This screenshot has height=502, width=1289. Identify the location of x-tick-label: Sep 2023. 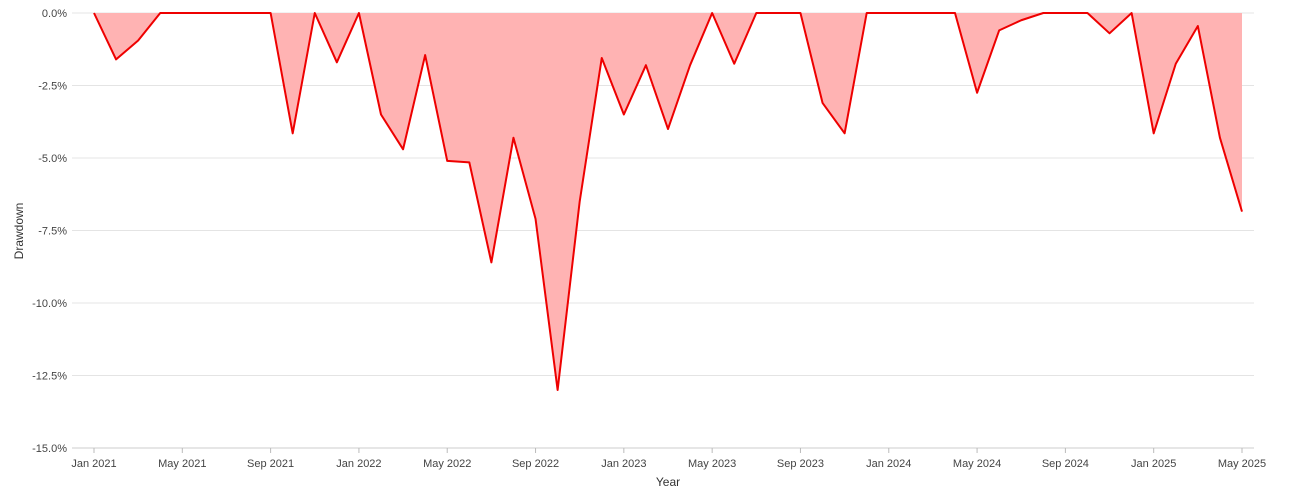
(800, 464).